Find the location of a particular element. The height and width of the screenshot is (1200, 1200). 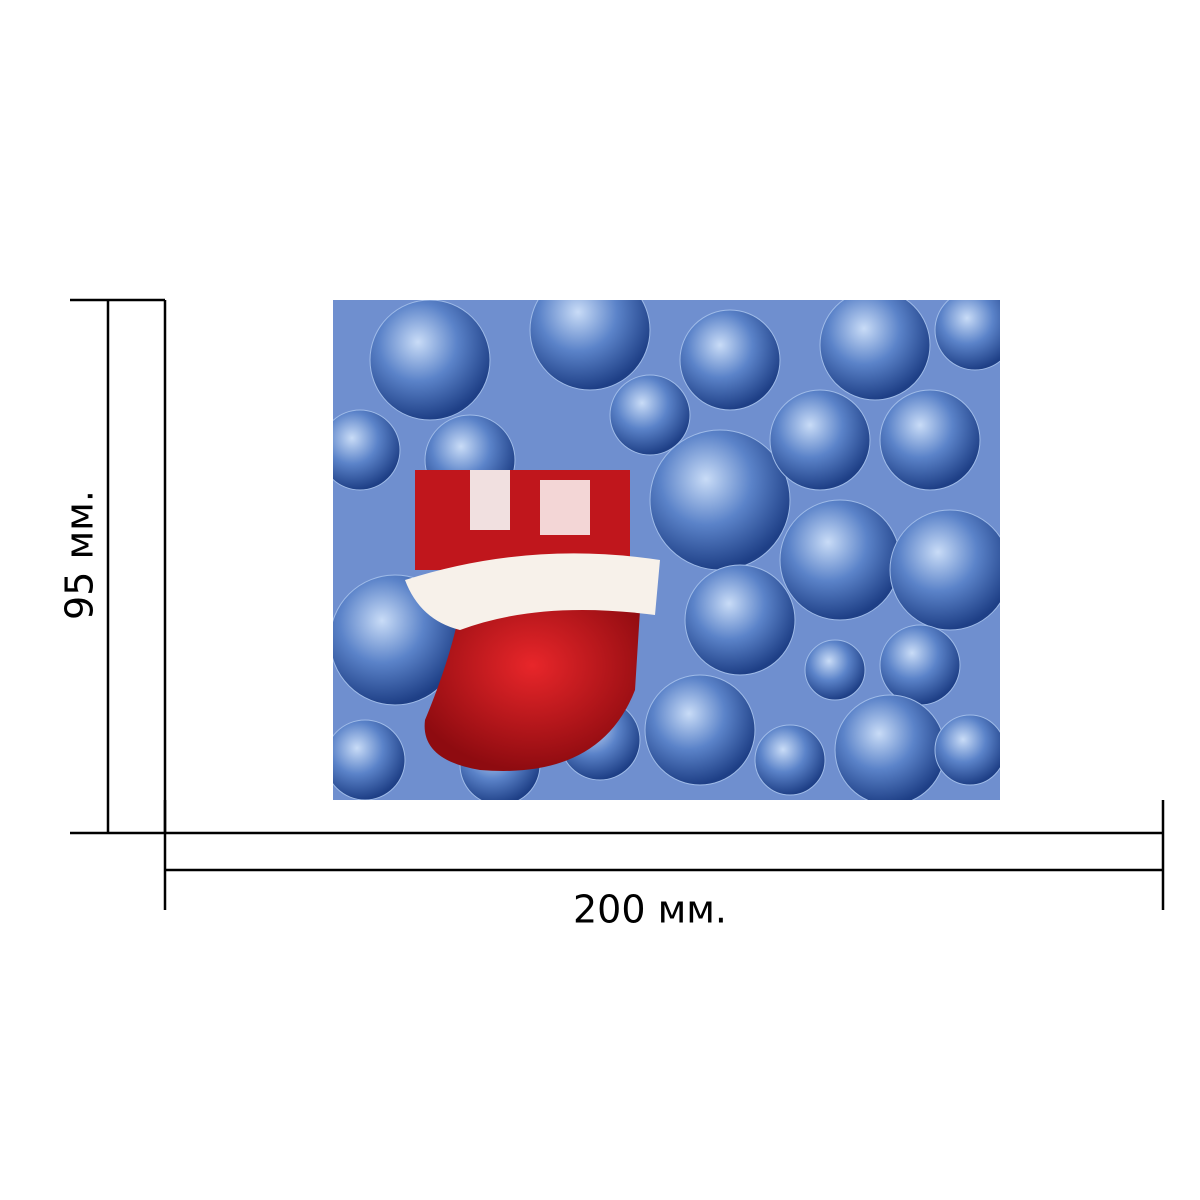

gift-bag is located at coordinates (532, 620).